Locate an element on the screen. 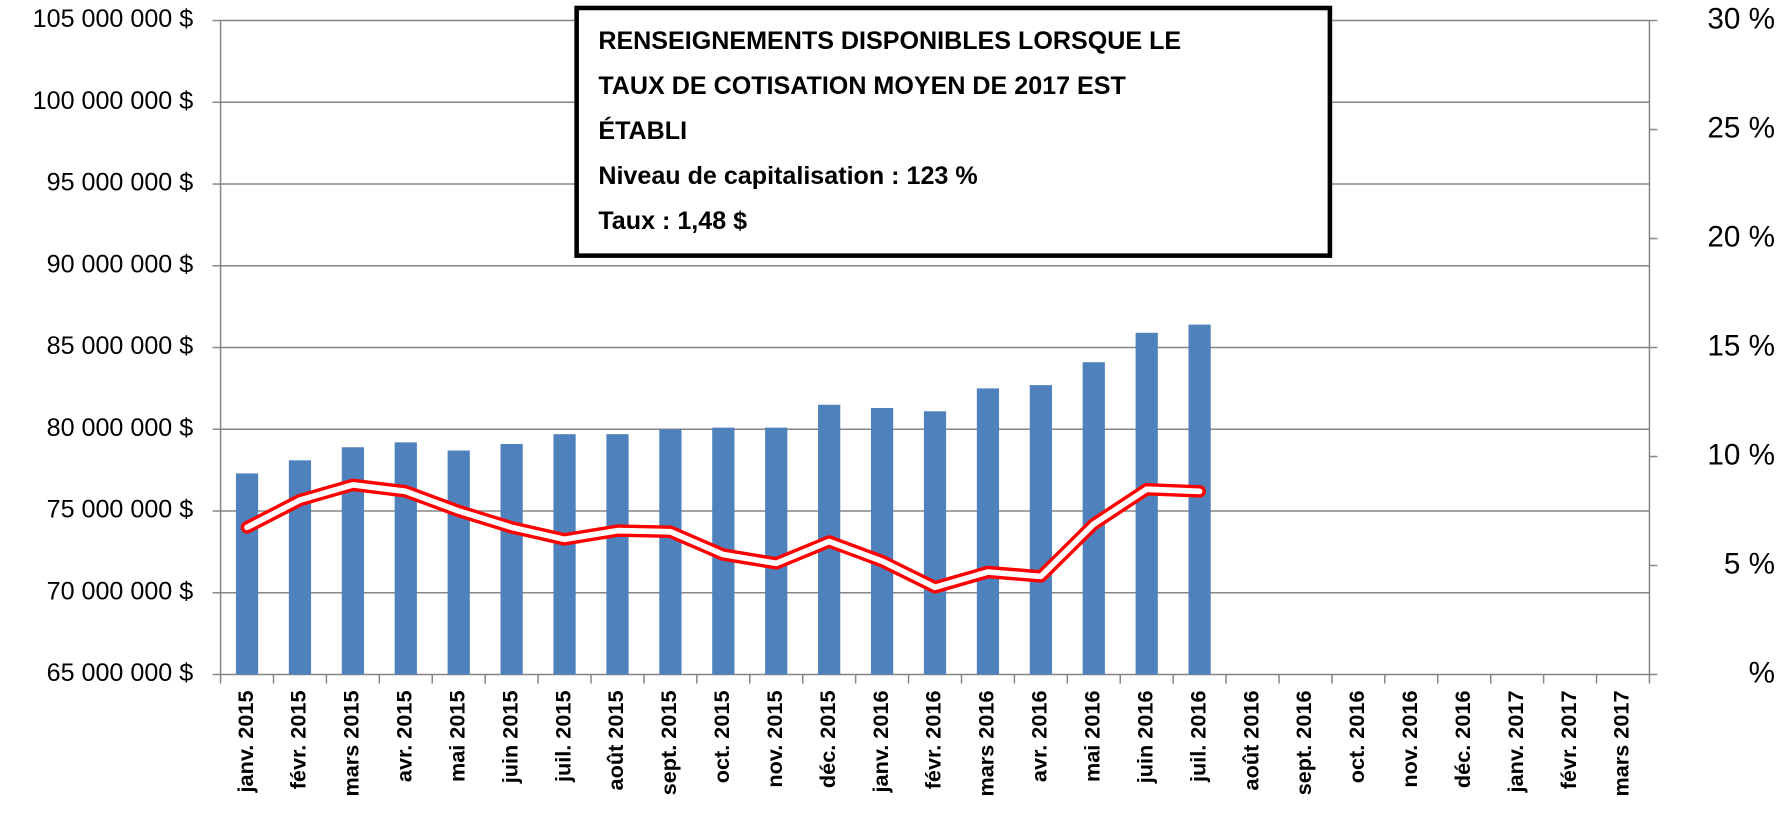 The image size is (1781, 832). annotation-line: RENSEIGNEMENTS DISPONIBLES LORSQUE LE is located at coordinates (889, 41).